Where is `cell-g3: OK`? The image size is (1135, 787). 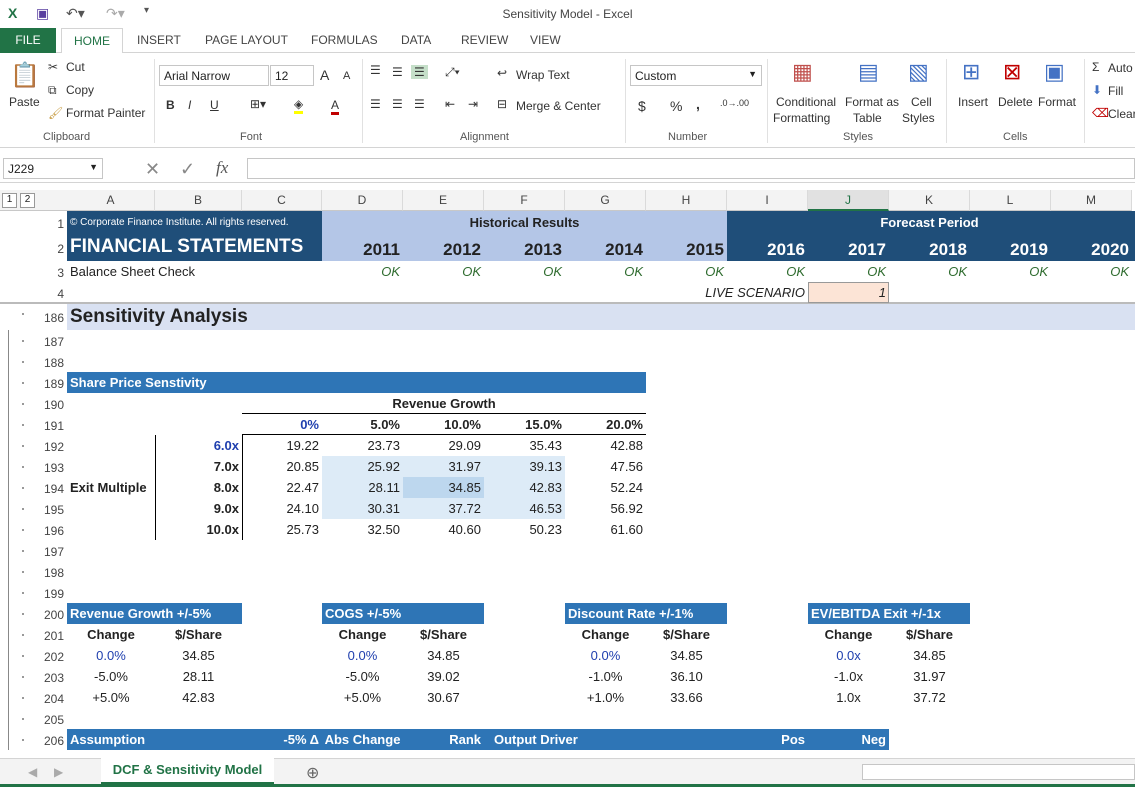
cell-g3: OK is located at coordinates (633, 271).